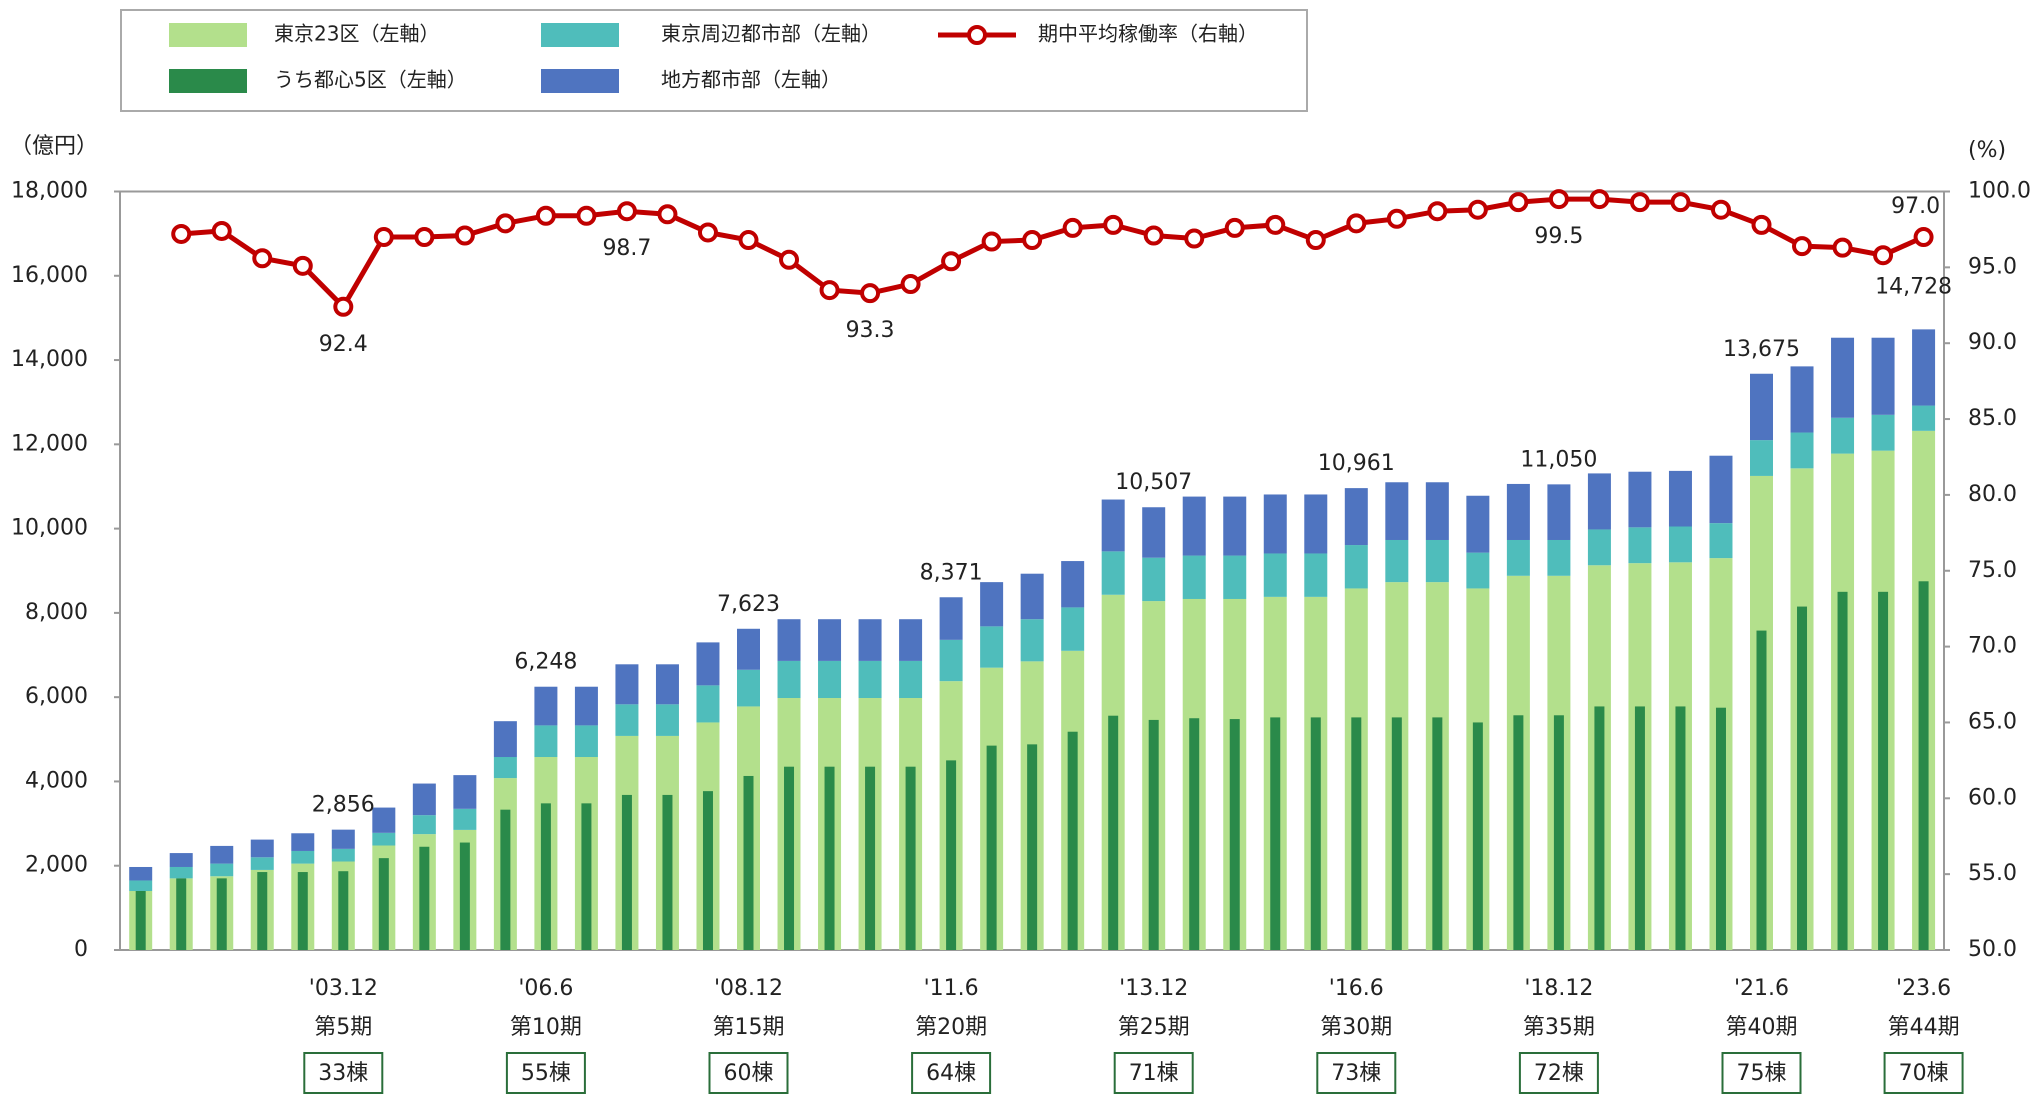  I want to click on y-tick-label: 18,000, so click(49, 191).